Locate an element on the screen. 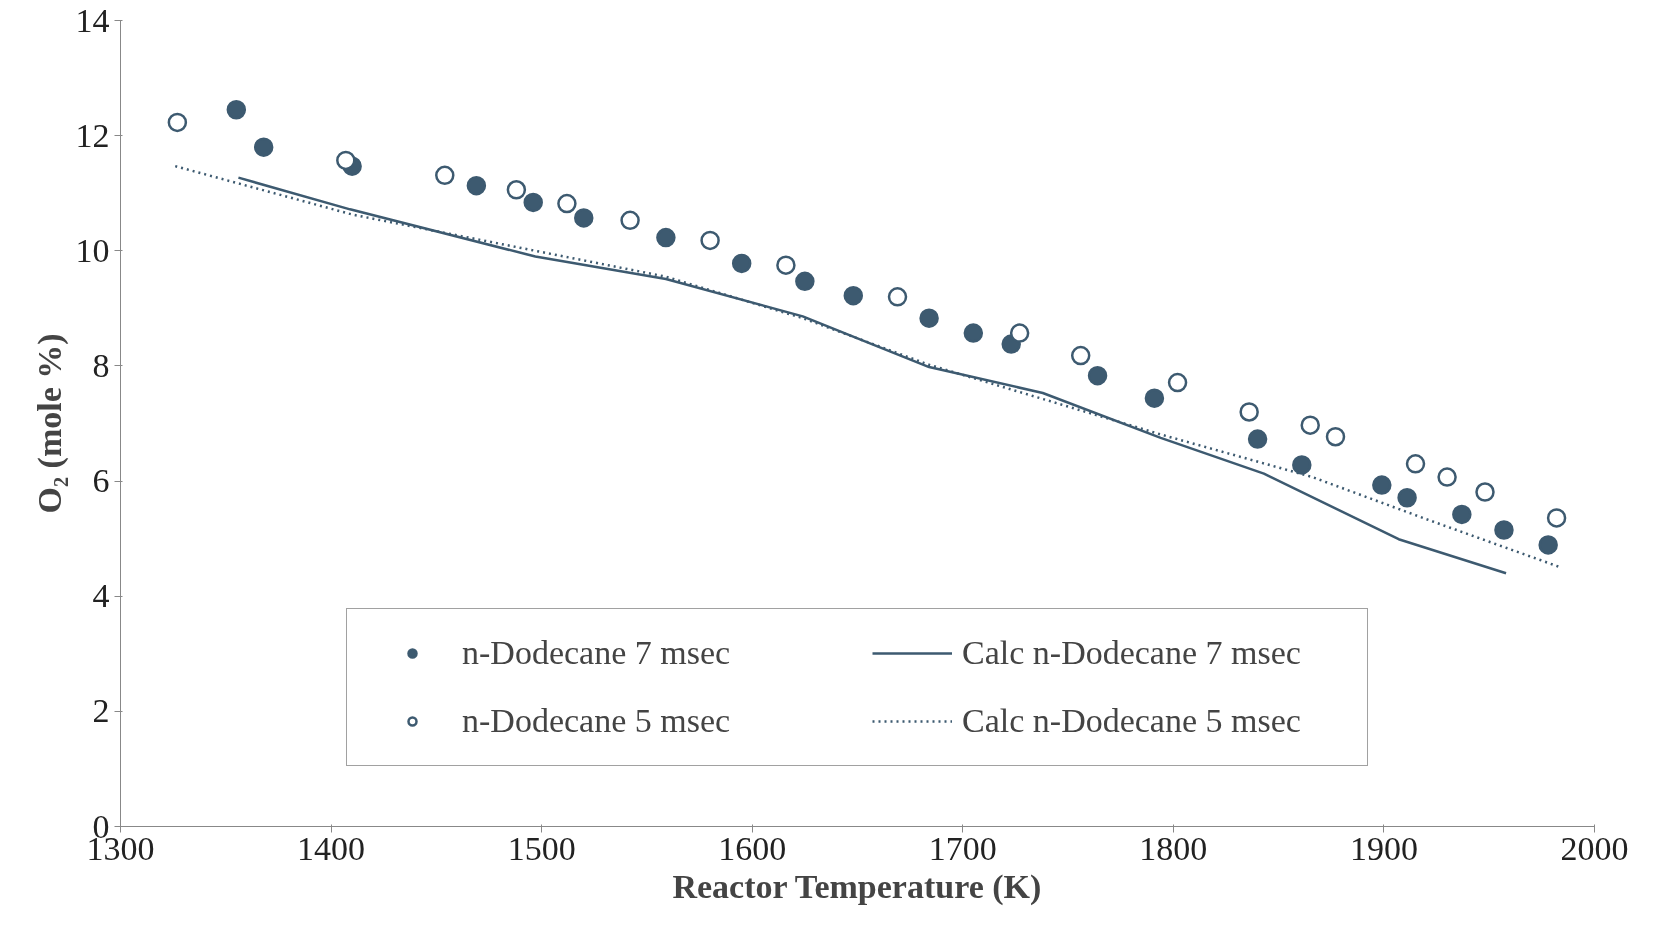 This screenshot has width=1654, height=936. y-axis-title: O₂ (mole %) is located at coordinates (49, 423).